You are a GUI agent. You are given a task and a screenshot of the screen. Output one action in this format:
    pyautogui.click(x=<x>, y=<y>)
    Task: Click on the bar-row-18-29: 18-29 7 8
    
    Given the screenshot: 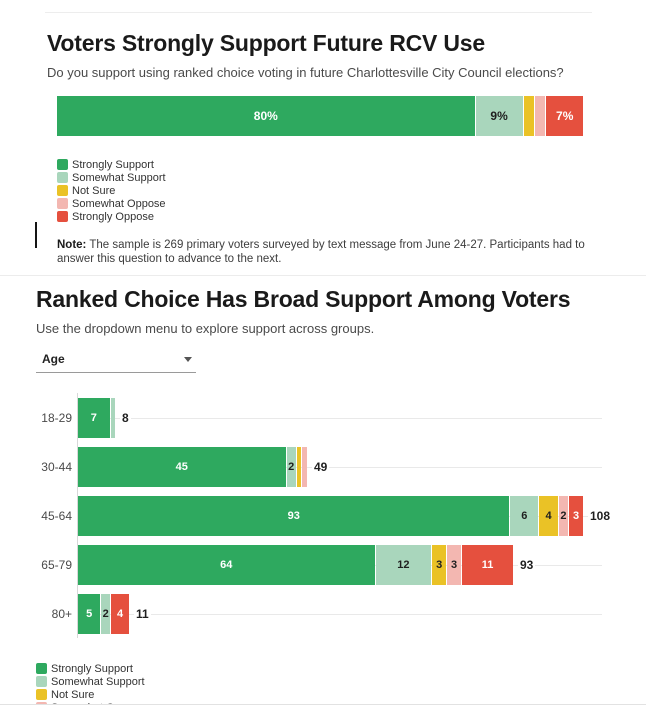 What is the action you would take?
    pyautogui.click(x=319, y=418)
    